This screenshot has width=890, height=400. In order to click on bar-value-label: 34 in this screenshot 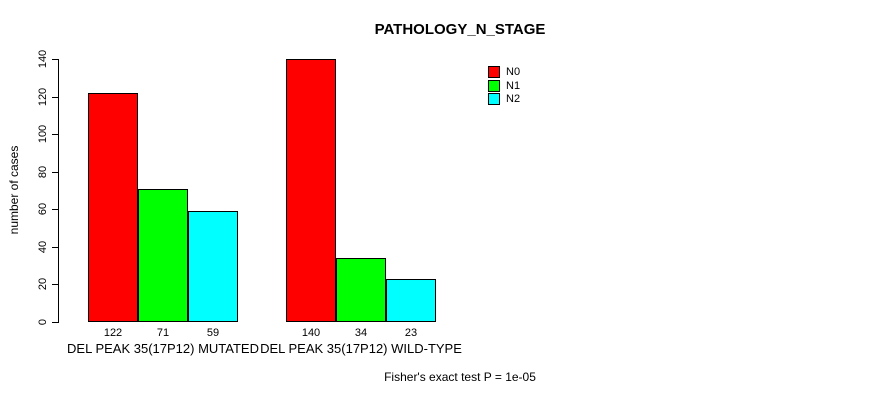, I will do `click(361, 333)`.